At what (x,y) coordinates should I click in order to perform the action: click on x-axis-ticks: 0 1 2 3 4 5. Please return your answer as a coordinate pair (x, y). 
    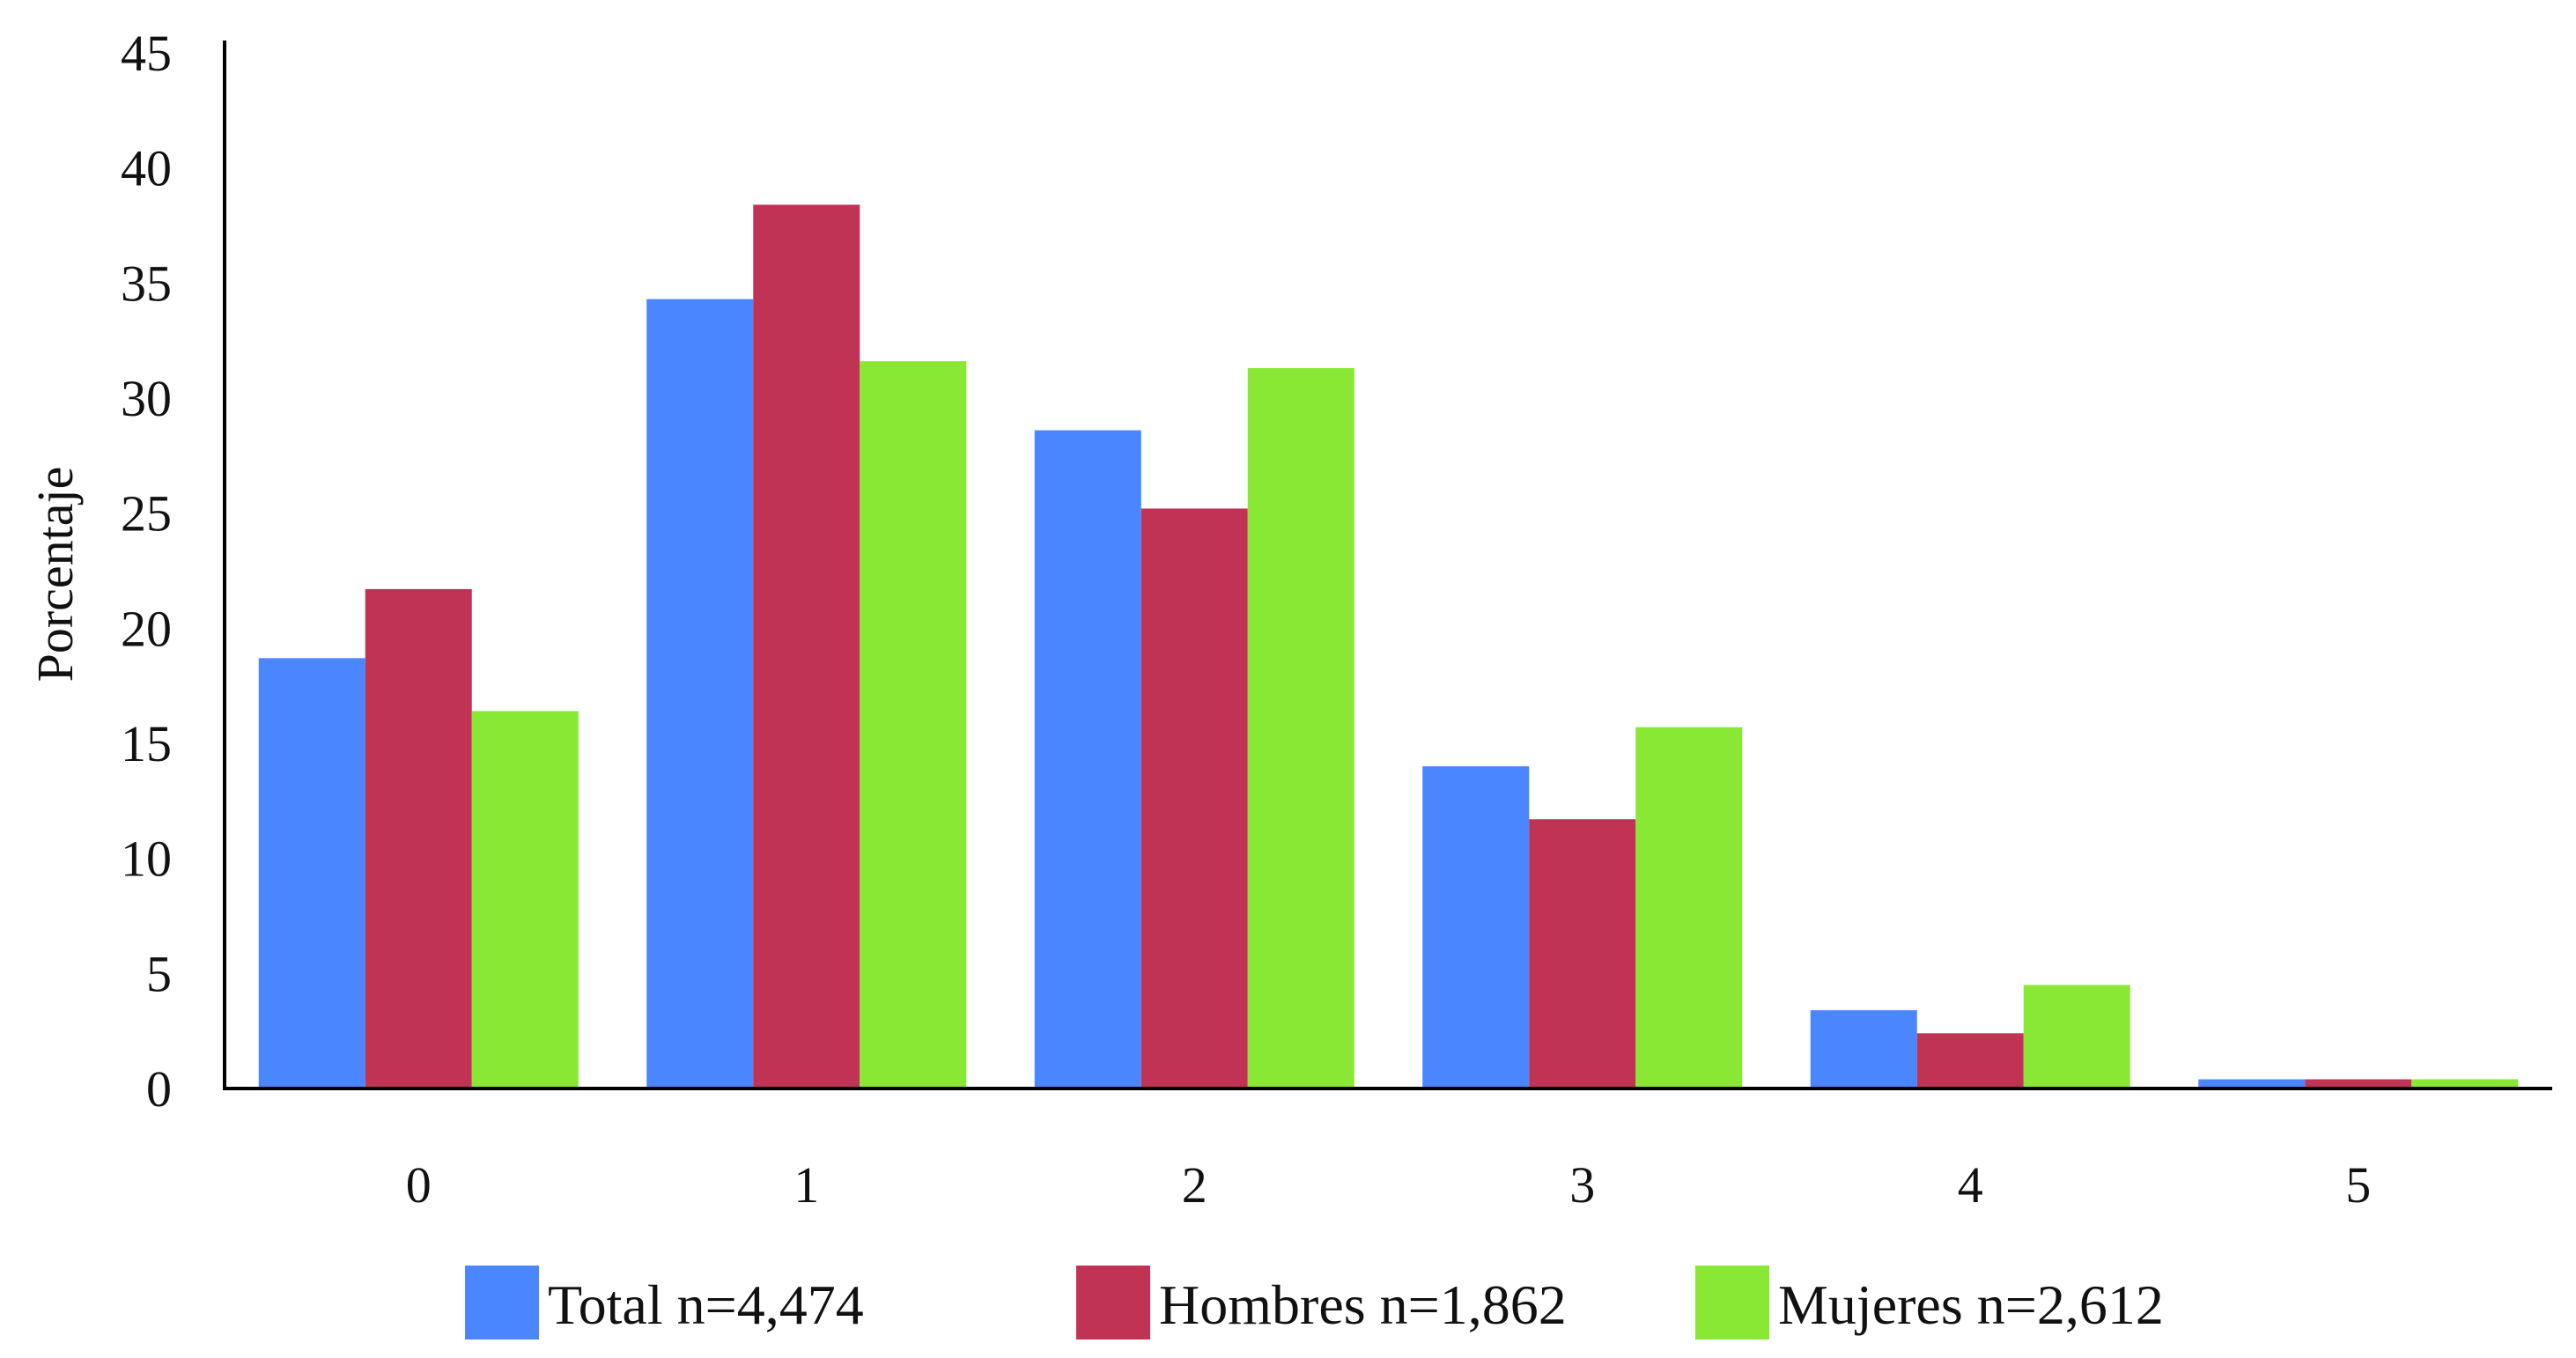
    Looking at the image, I should click on (1389, 1185).